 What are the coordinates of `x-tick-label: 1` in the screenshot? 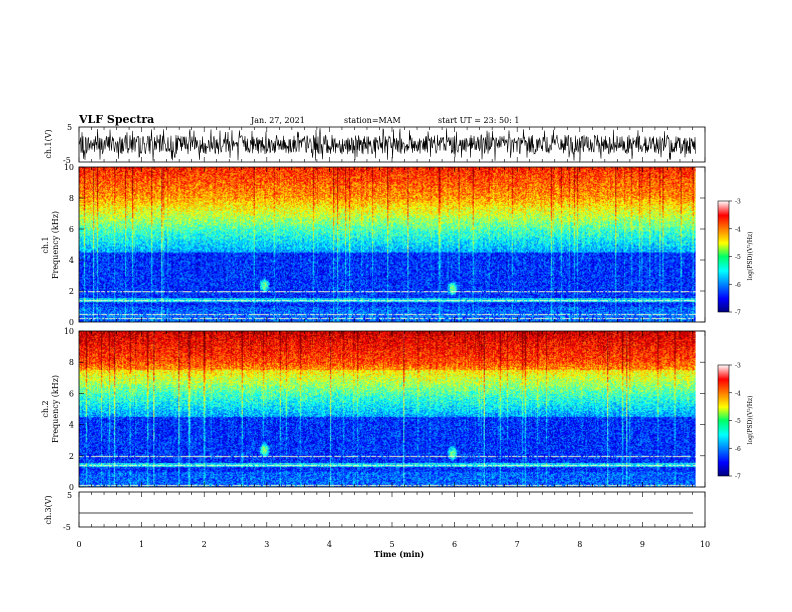 It's located at (141, 544).